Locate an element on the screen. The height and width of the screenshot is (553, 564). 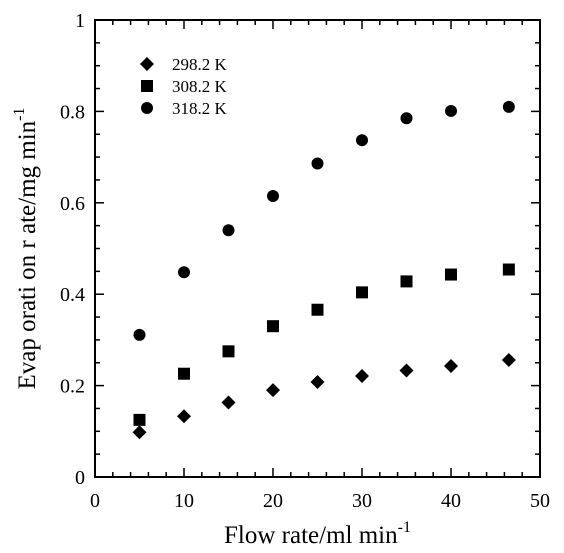
circle-legend-marker is located at coordinates (147, 108).